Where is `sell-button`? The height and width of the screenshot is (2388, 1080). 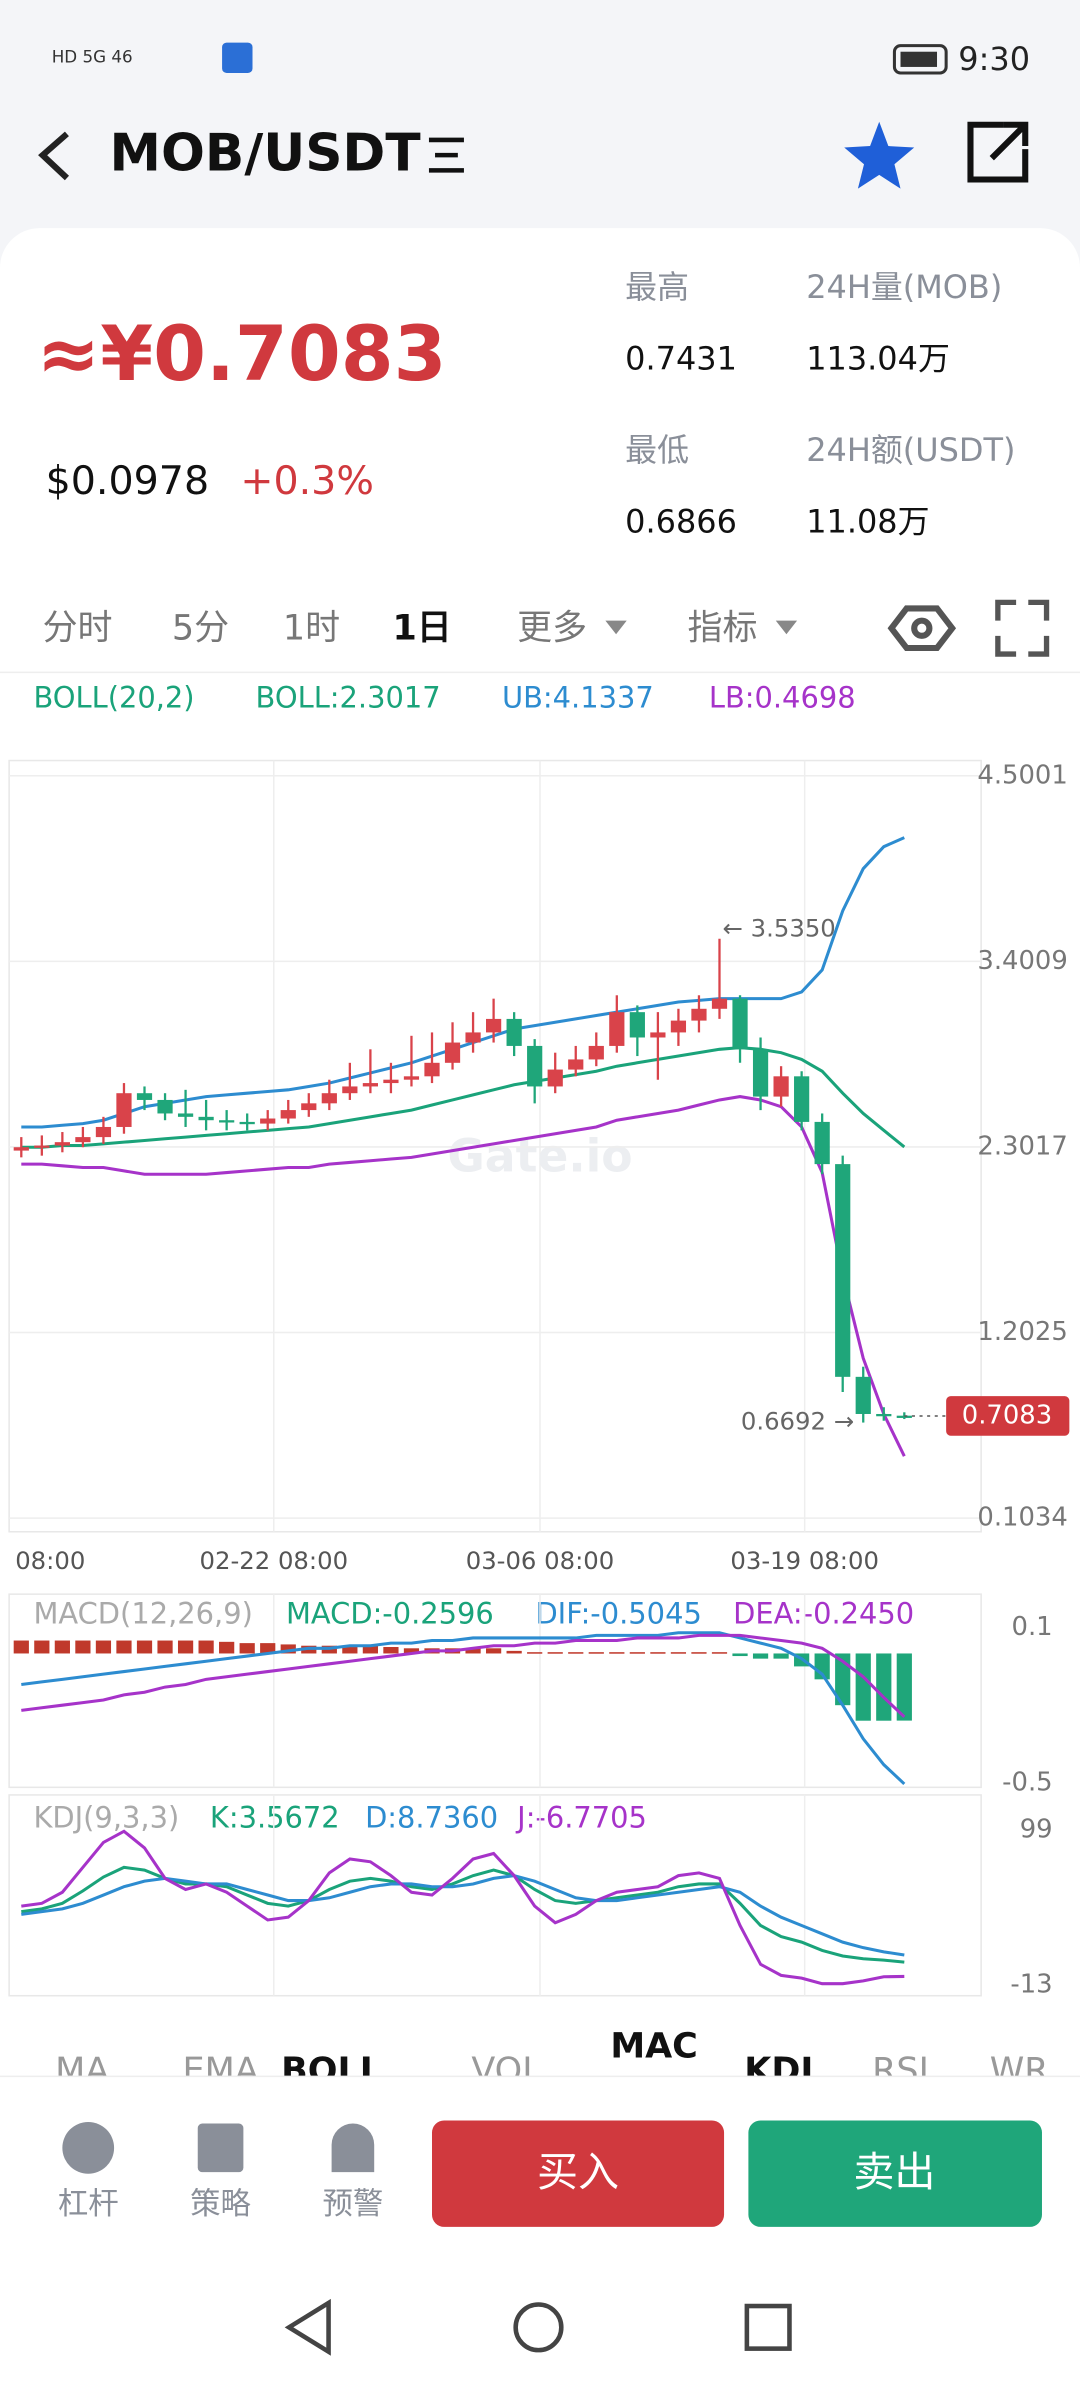
sell-button is located at coordinates (895, 2173).